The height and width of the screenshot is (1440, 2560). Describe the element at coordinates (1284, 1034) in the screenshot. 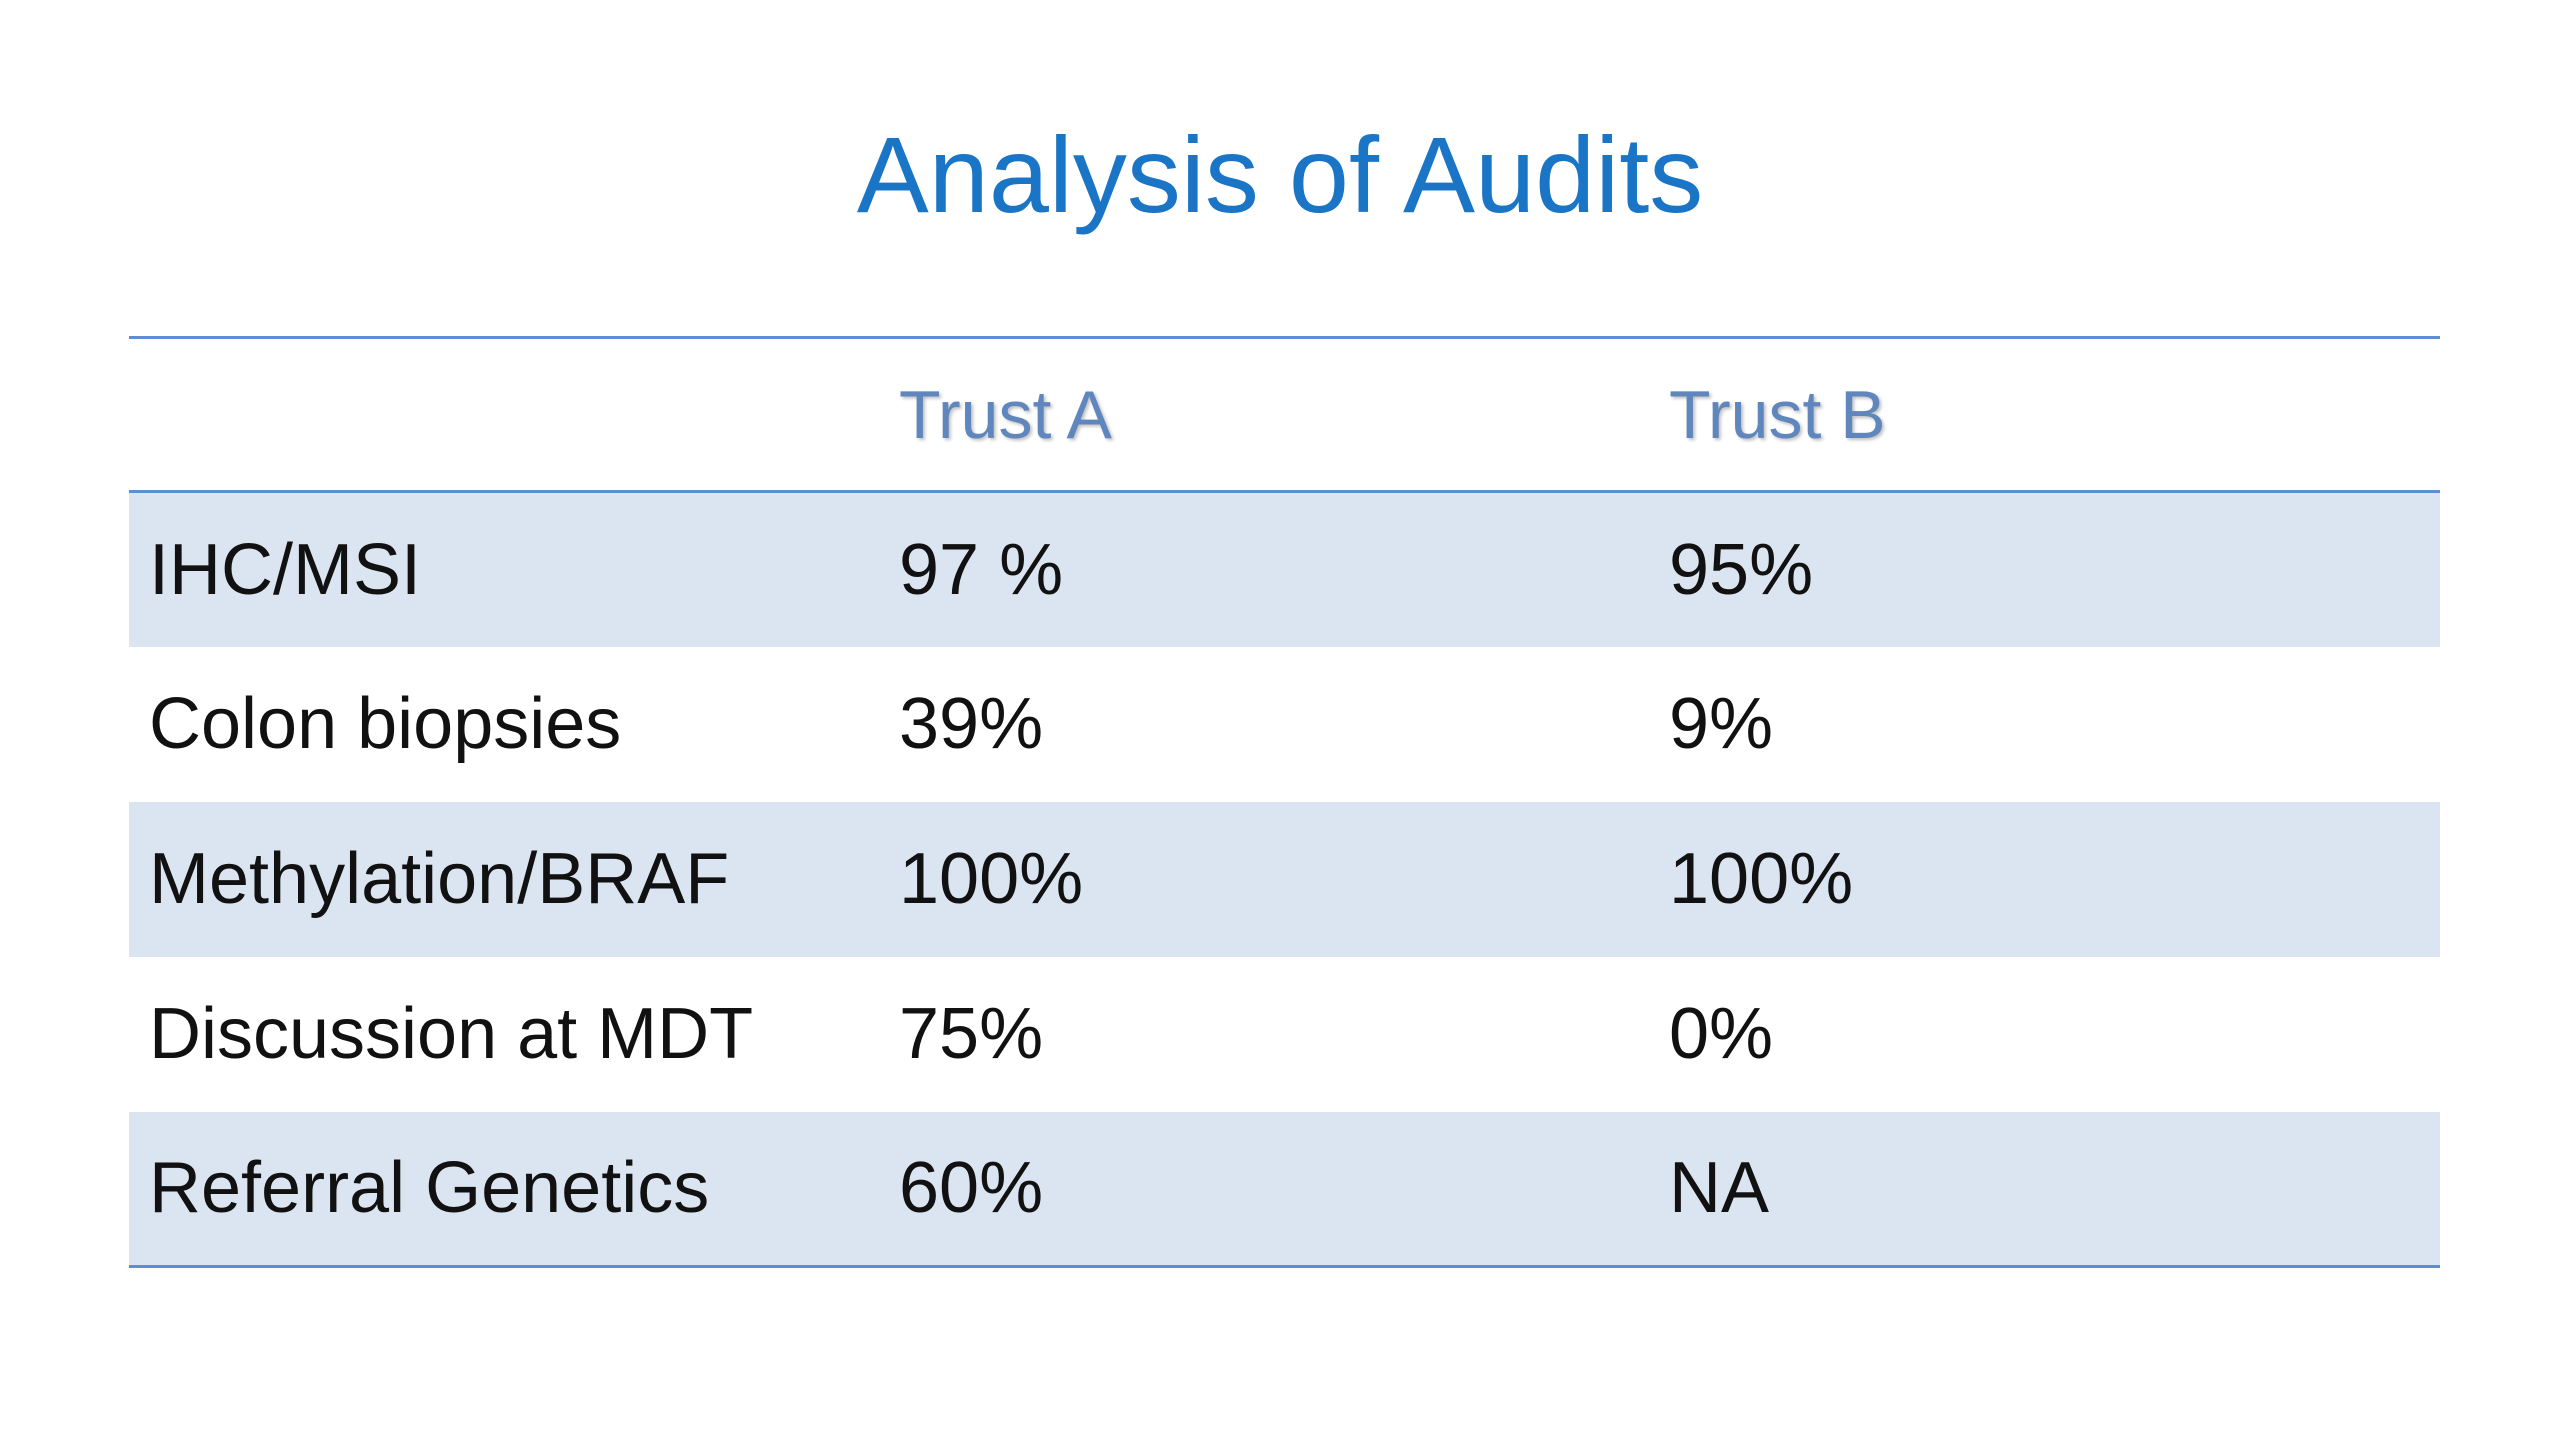

I see `table-row: Discussion at MDT 75% 0%` at that location.